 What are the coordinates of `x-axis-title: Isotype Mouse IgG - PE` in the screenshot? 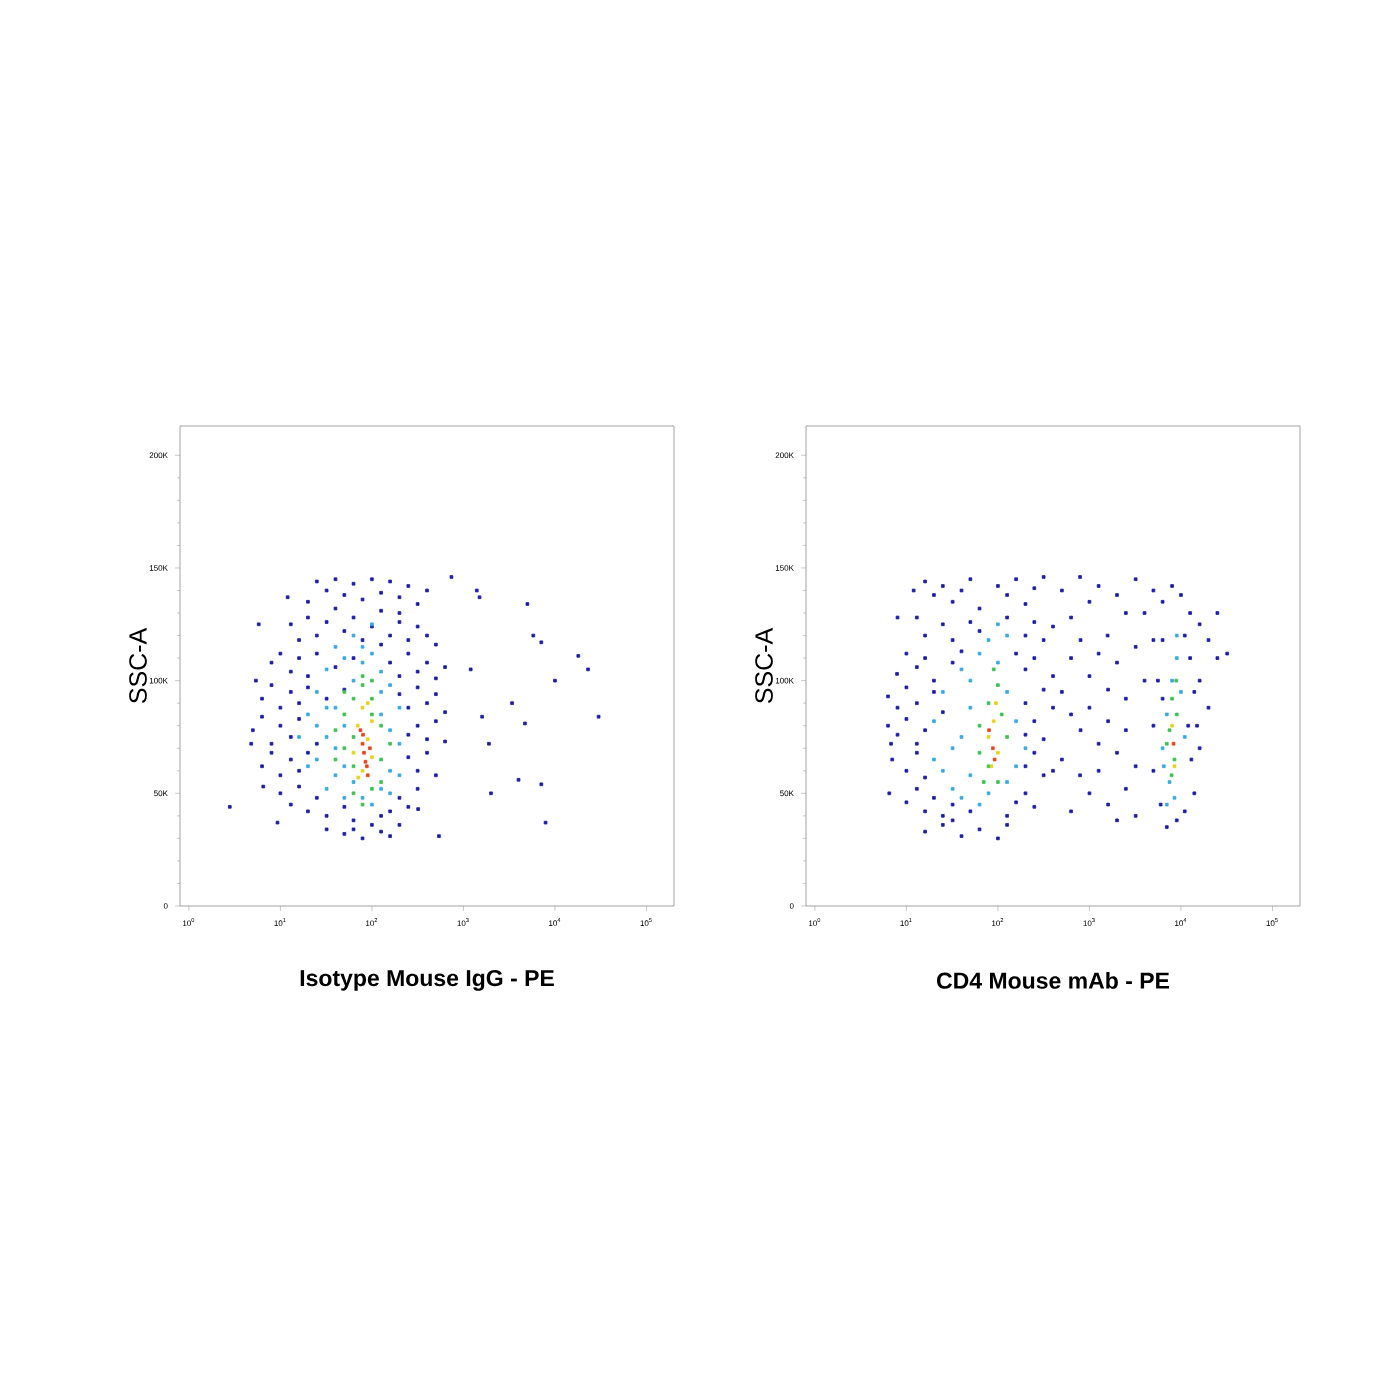 It's located at (427, 980).